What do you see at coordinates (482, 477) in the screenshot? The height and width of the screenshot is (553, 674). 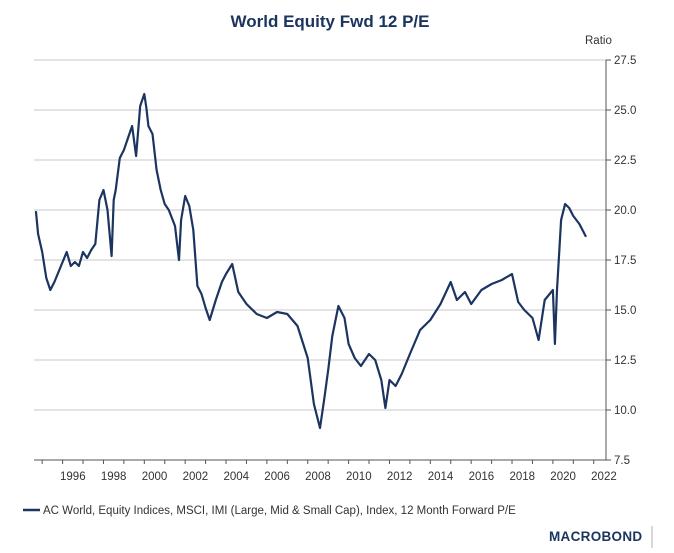 I see `x-tick-label: 2016` at bounding box center [482, 477].